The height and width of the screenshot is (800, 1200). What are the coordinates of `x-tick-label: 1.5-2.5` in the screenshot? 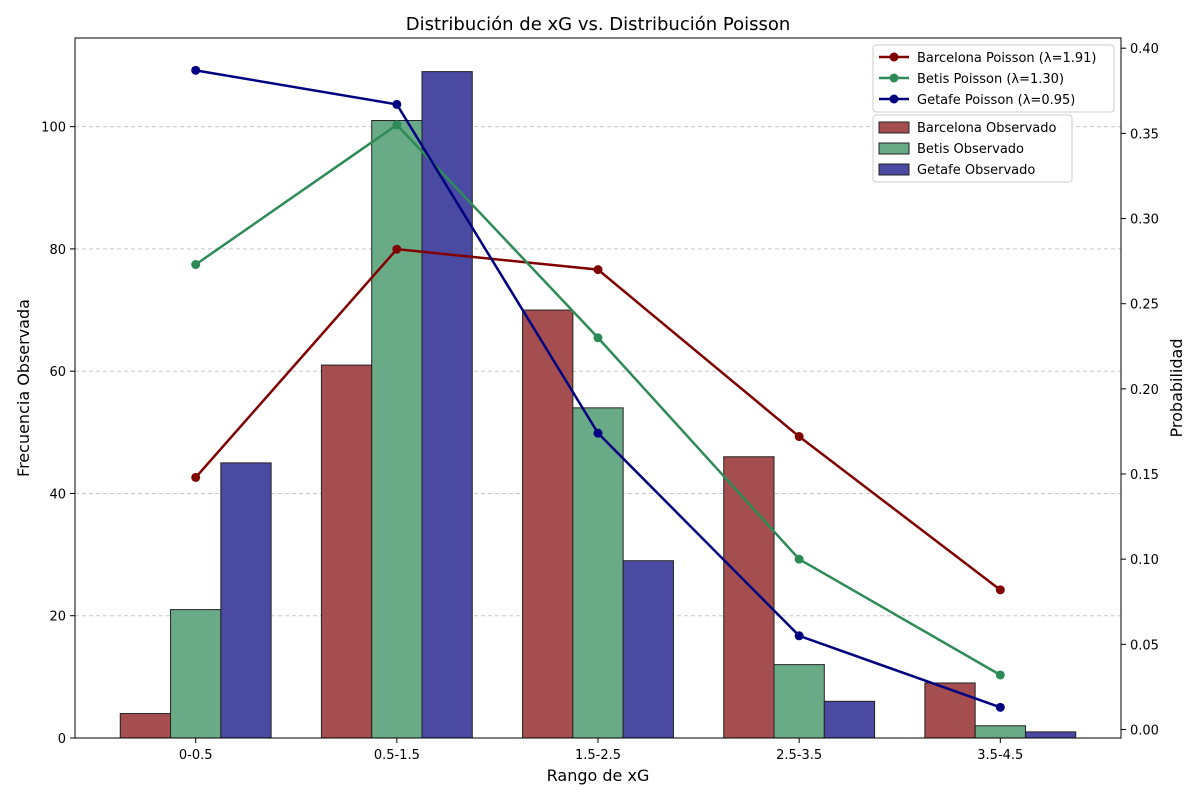 It's located at (598, 755).